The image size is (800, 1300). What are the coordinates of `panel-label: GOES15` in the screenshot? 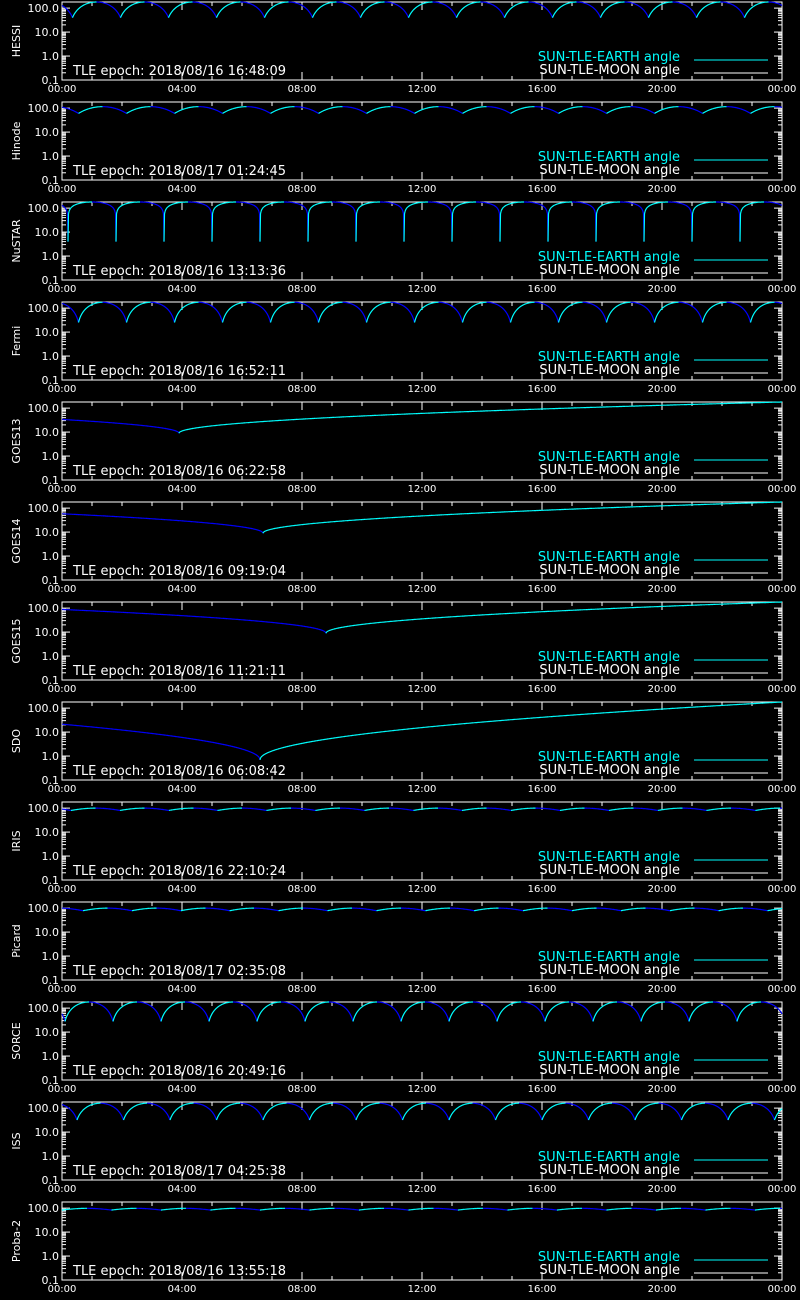 It's located at (16, 640).